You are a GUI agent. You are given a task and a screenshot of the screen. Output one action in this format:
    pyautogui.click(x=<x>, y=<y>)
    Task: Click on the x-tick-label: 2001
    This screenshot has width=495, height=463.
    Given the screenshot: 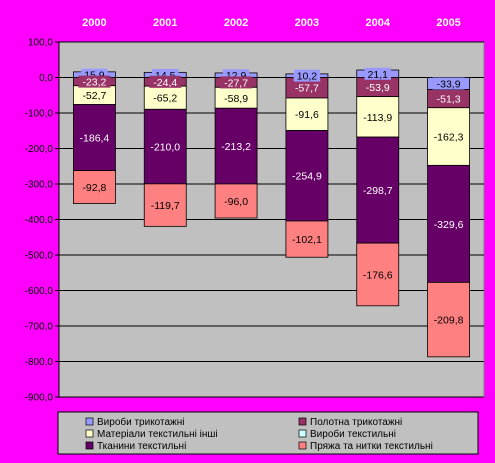 What is the action you would take?
    pyautogui.click(x=165, y=23)
    